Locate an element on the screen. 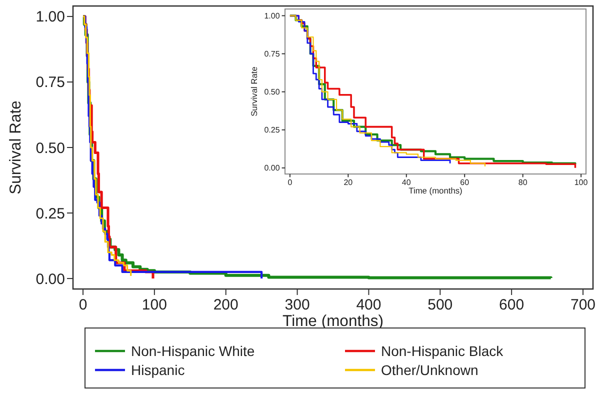  x-tick-label: 80 is located at coordinates (523, 182).